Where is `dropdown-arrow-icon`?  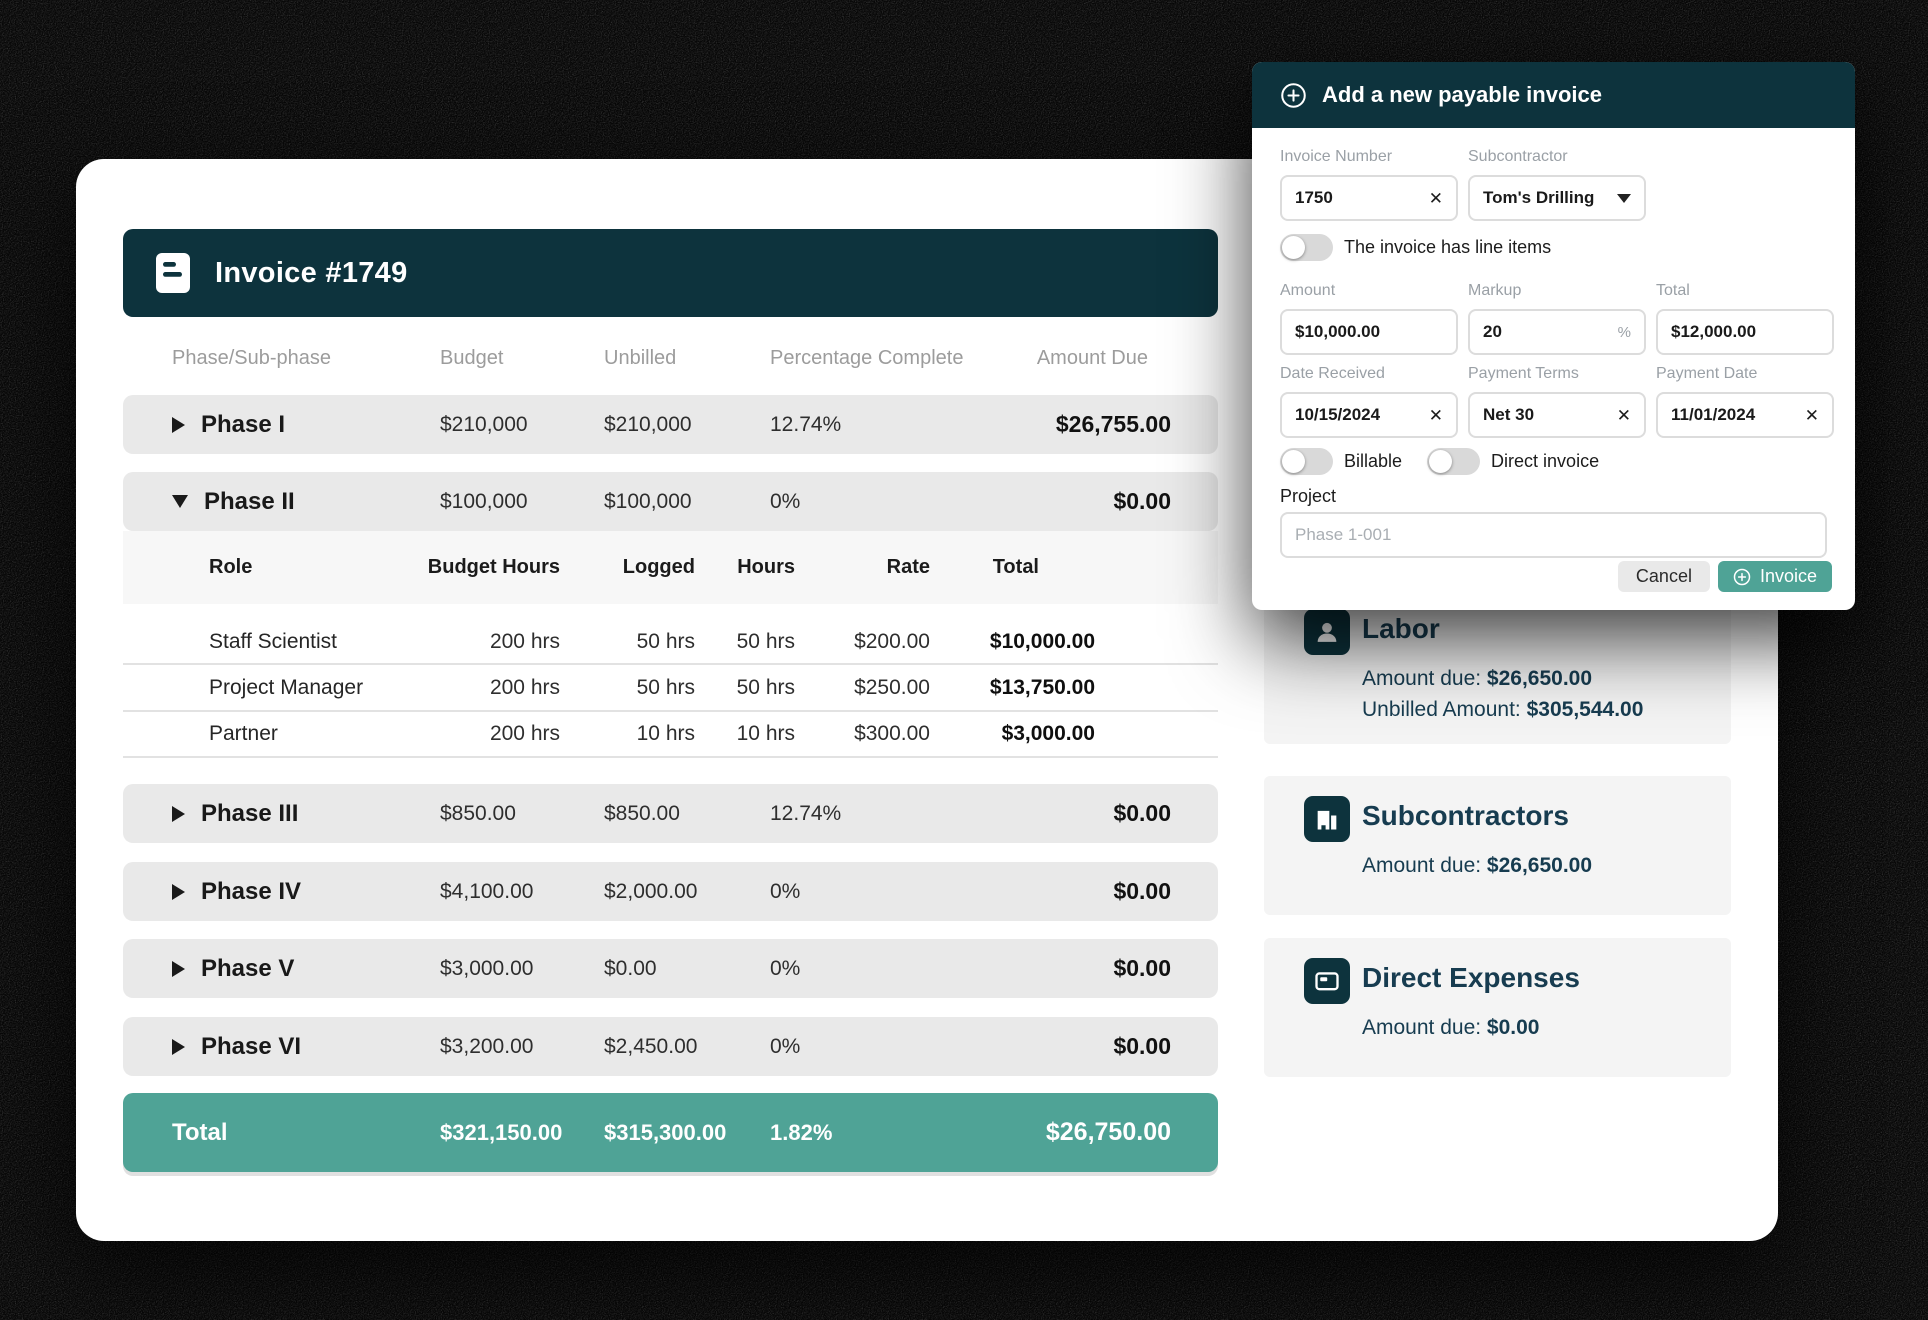
dropdown-arrow-icon is located at coordinates (1624, 198).